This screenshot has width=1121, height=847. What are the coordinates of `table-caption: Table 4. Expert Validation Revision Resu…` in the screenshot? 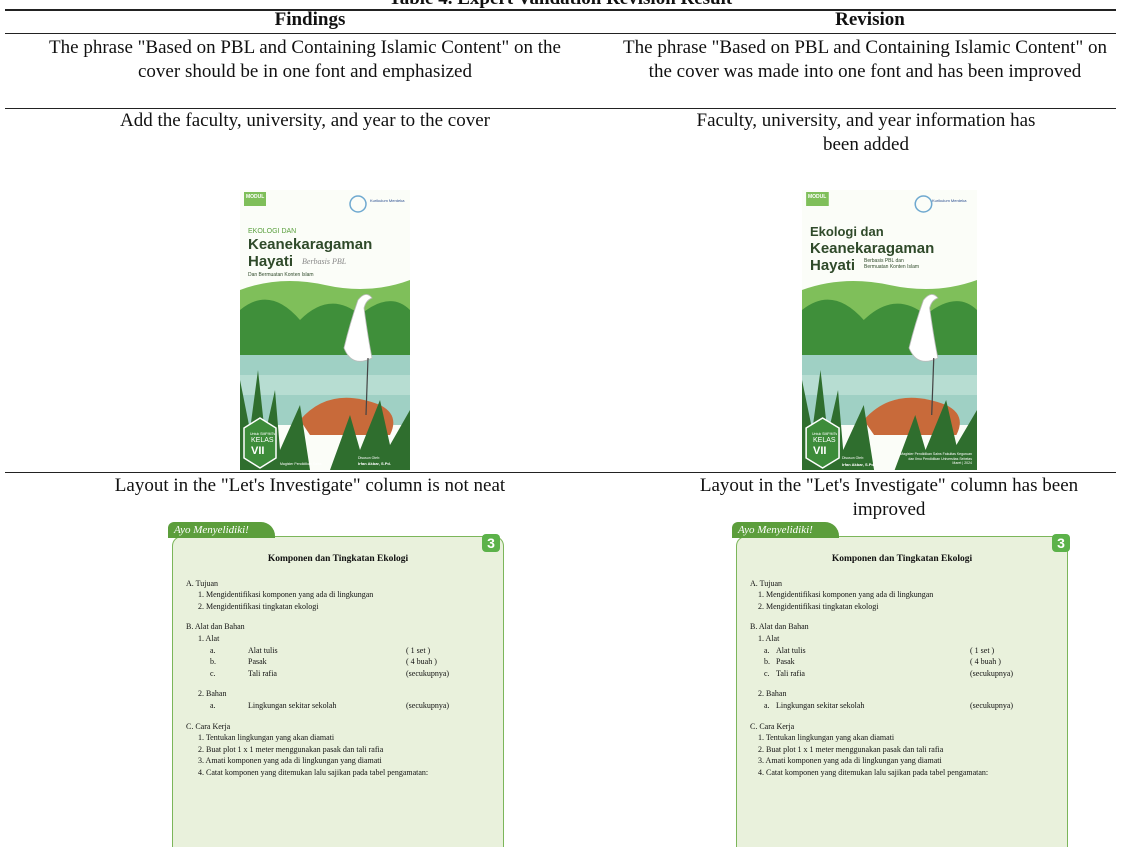 It's located at (560, 5).